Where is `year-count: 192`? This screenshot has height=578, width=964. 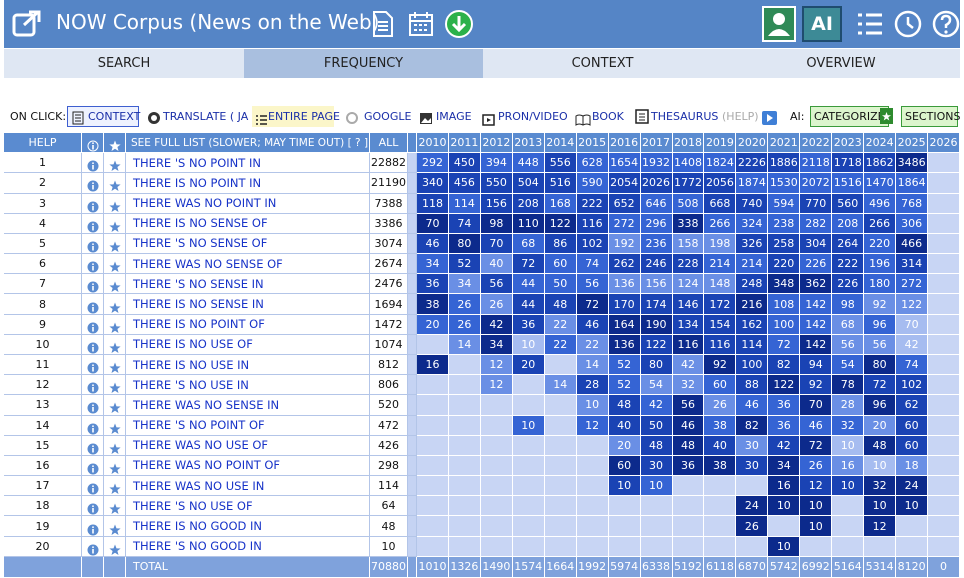
year-count: 192 is located at coordinates (624, 244).